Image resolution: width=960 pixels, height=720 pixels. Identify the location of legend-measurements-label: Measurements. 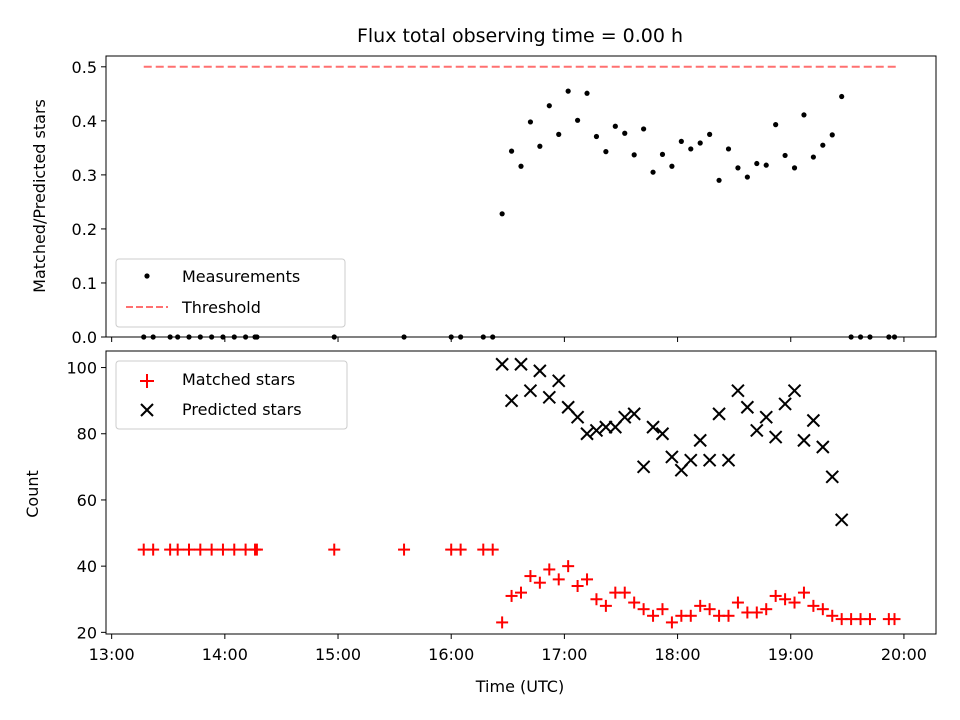
(241, 276).